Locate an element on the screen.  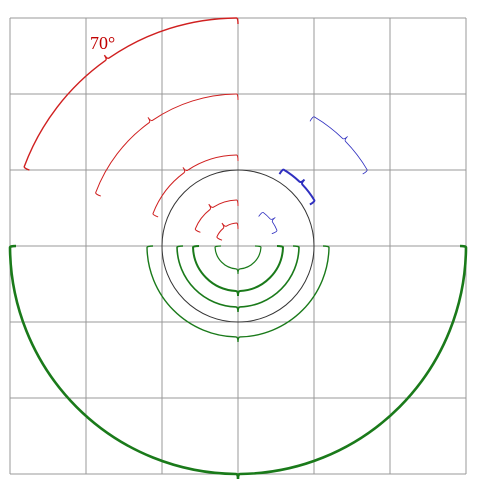
angle-label: 70° is located at coordinates (102, 43).